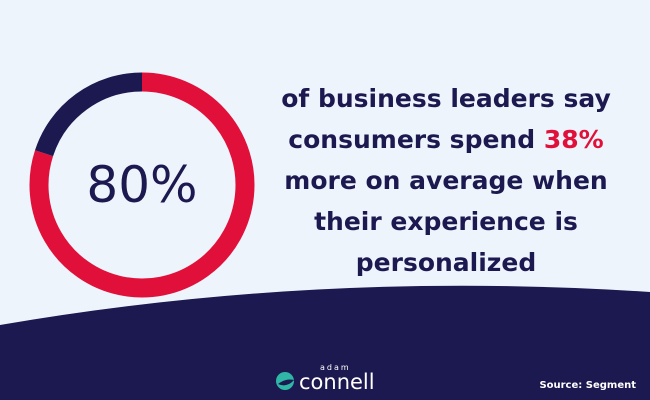  What do you see at coordinates (337, 382) in the screenshot?
I see `brand: connell` at bounding box center [337, 382].